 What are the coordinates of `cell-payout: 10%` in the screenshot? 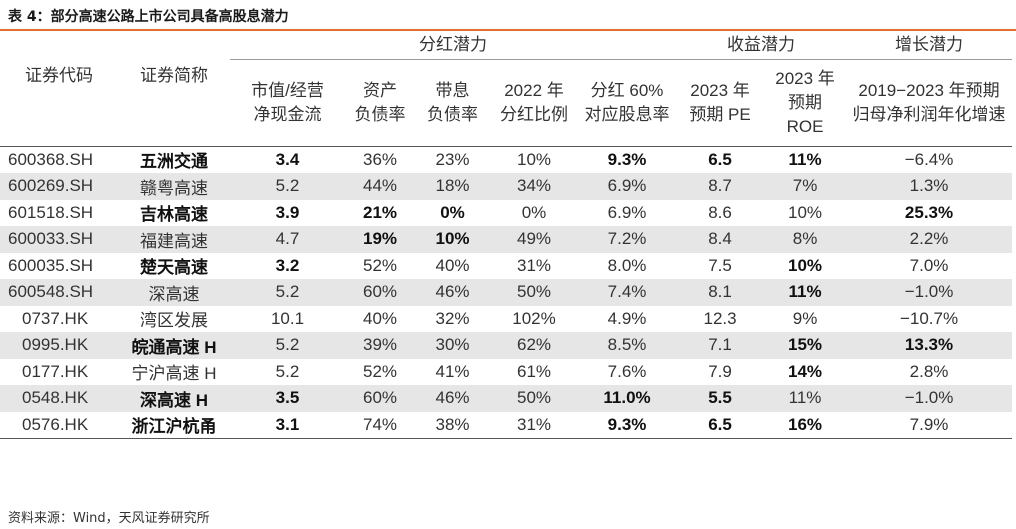 It's located at (534, 159).